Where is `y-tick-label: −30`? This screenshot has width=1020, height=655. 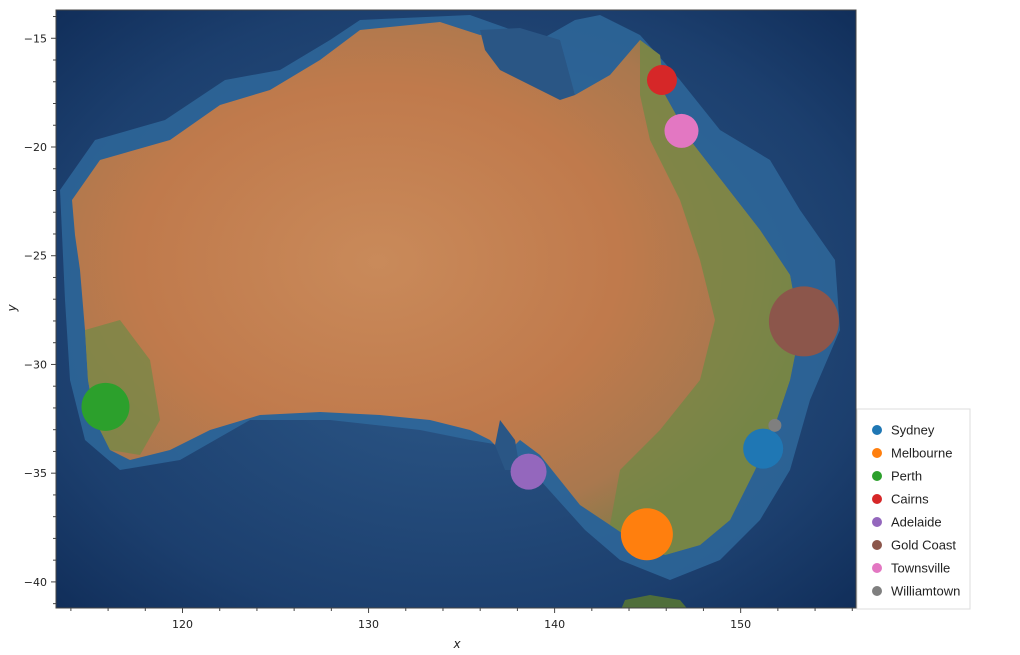
y-tick-label: −30 is located at coordinates (35, 364).